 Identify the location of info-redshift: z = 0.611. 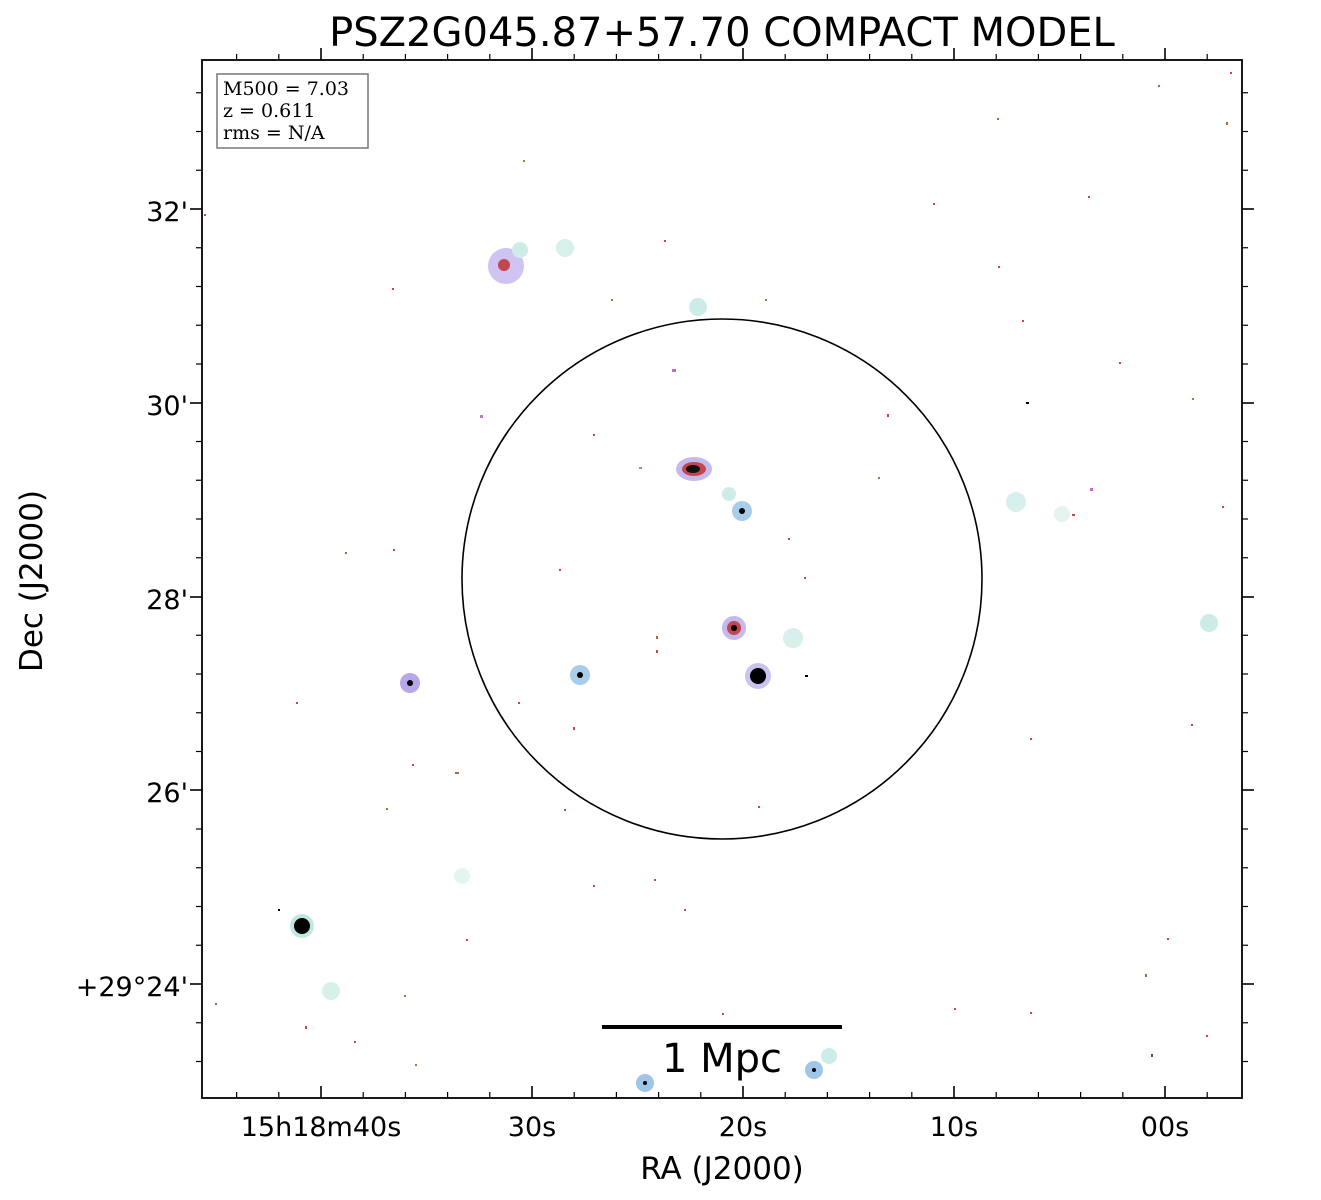
(269, 111).